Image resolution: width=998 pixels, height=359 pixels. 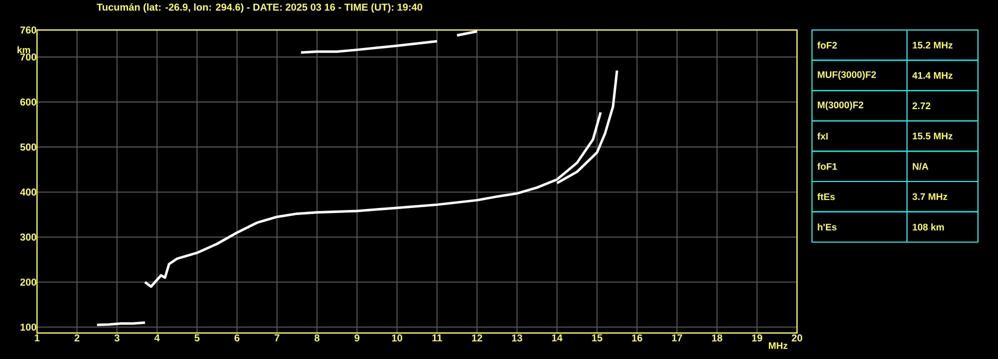 I want to click on x-tick-label: 11, so click(x=437, y=338).